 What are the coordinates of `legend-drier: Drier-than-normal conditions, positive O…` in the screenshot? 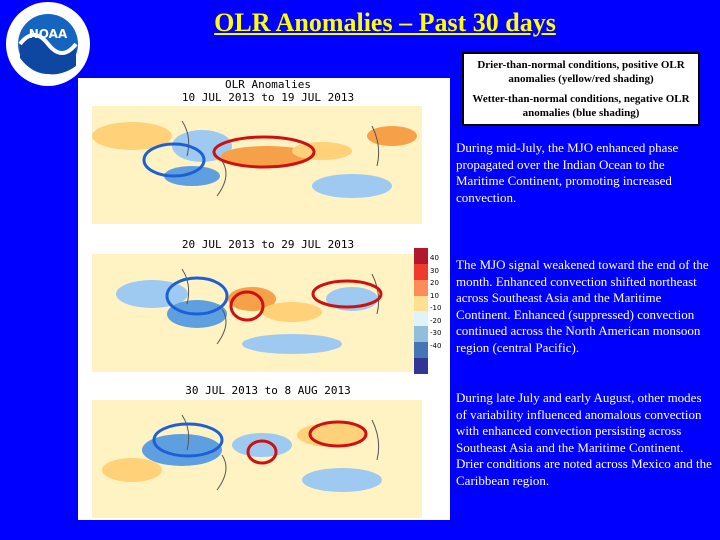 It's located at (581, 72).